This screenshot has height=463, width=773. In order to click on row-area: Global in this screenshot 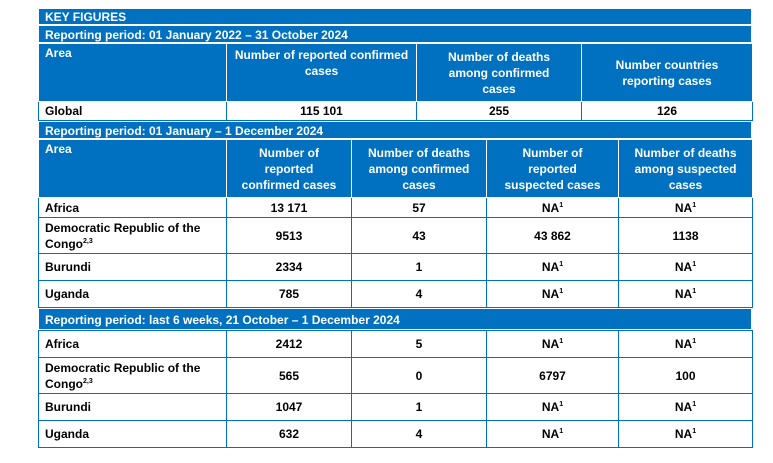, I will do `click(132, 111)`.